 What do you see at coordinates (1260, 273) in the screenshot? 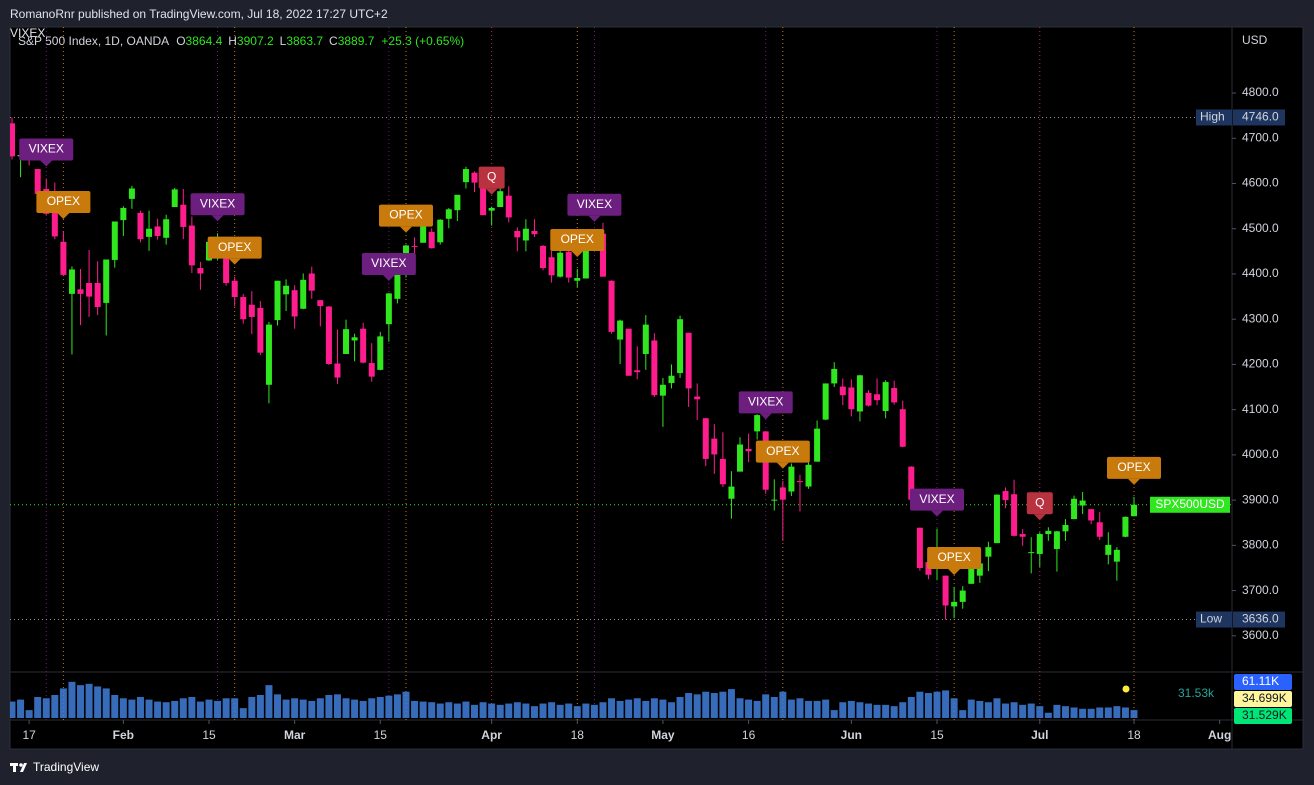
I see `y-tick-label: 4400.0` at bounding box center [1260, 273].